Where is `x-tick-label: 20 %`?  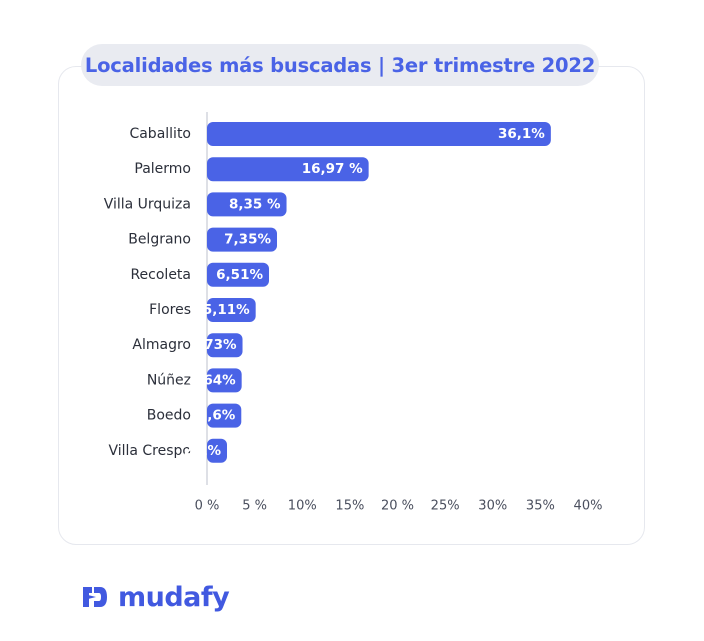 x-tick-label: 20 % is located at coordinates (397, 506).